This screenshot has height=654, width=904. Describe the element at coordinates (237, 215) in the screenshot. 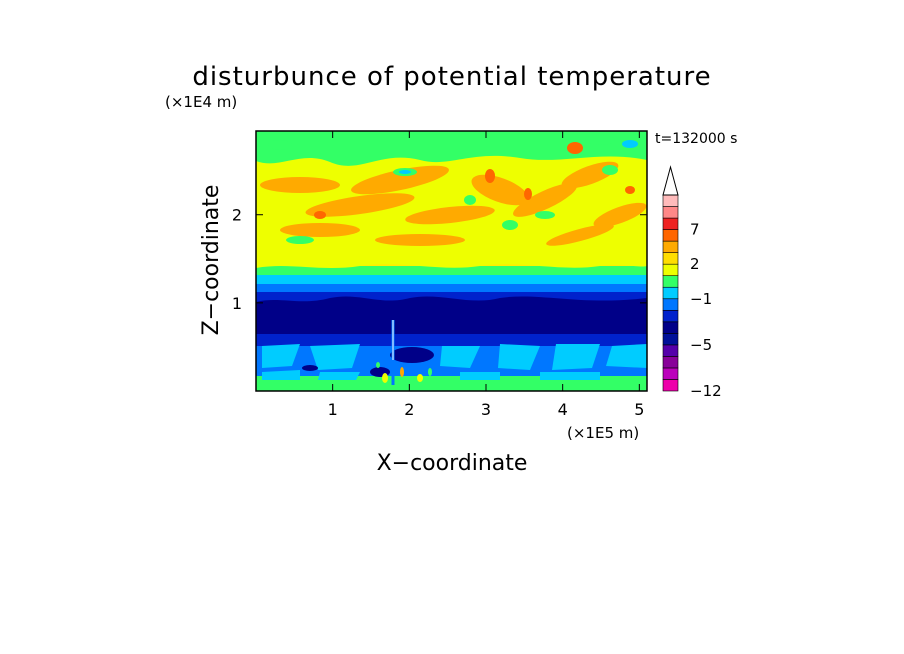

I see `y-tick-label: 2` at that location.